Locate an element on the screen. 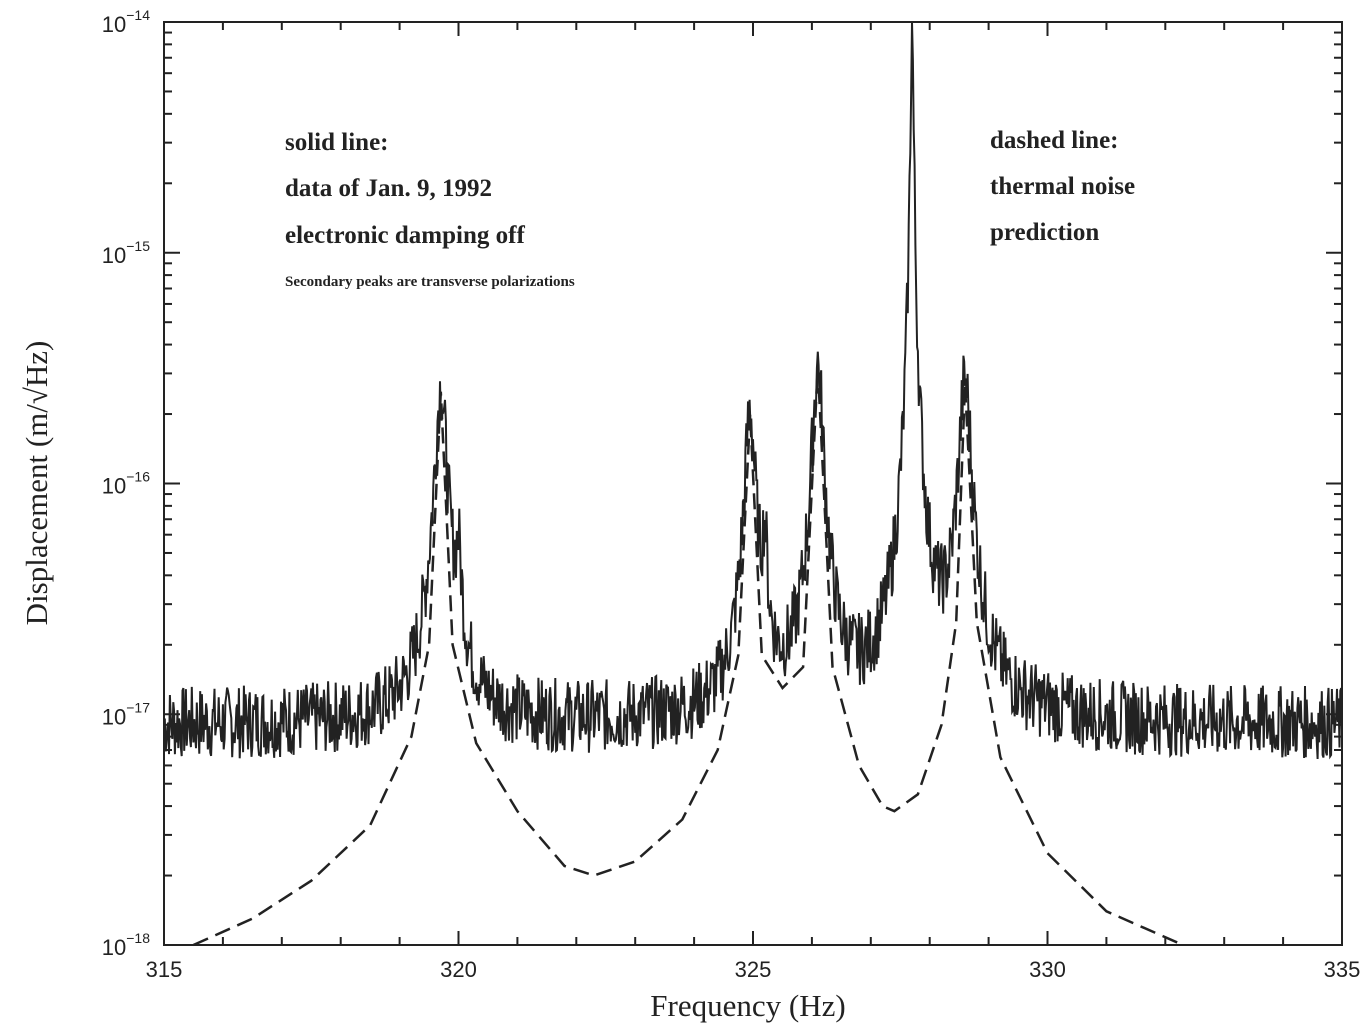  annotation-dashed-line-3: prediction is located at coordinates (1044, 232).